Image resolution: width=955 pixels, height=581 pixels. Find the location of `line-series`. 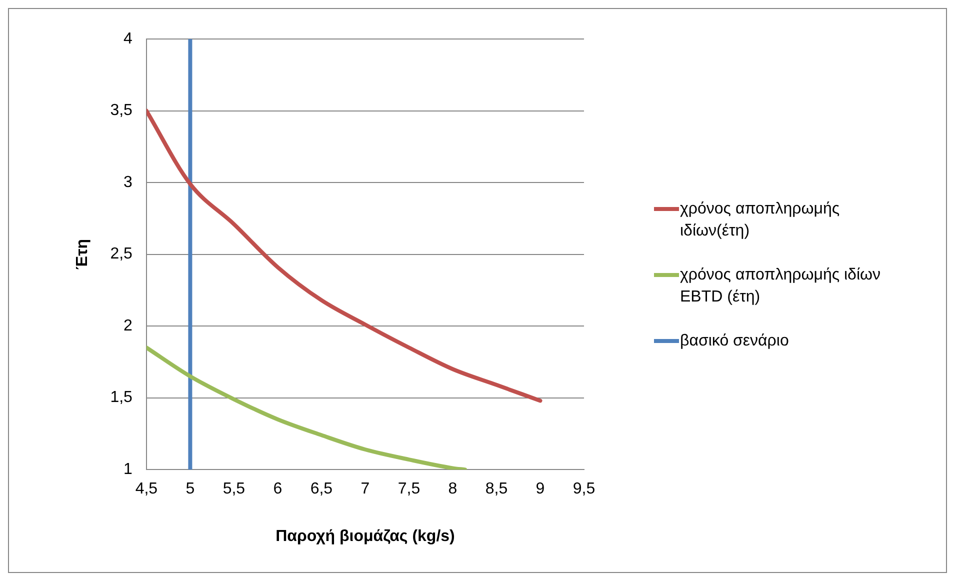

line-series is located at coordinates (306, 408).